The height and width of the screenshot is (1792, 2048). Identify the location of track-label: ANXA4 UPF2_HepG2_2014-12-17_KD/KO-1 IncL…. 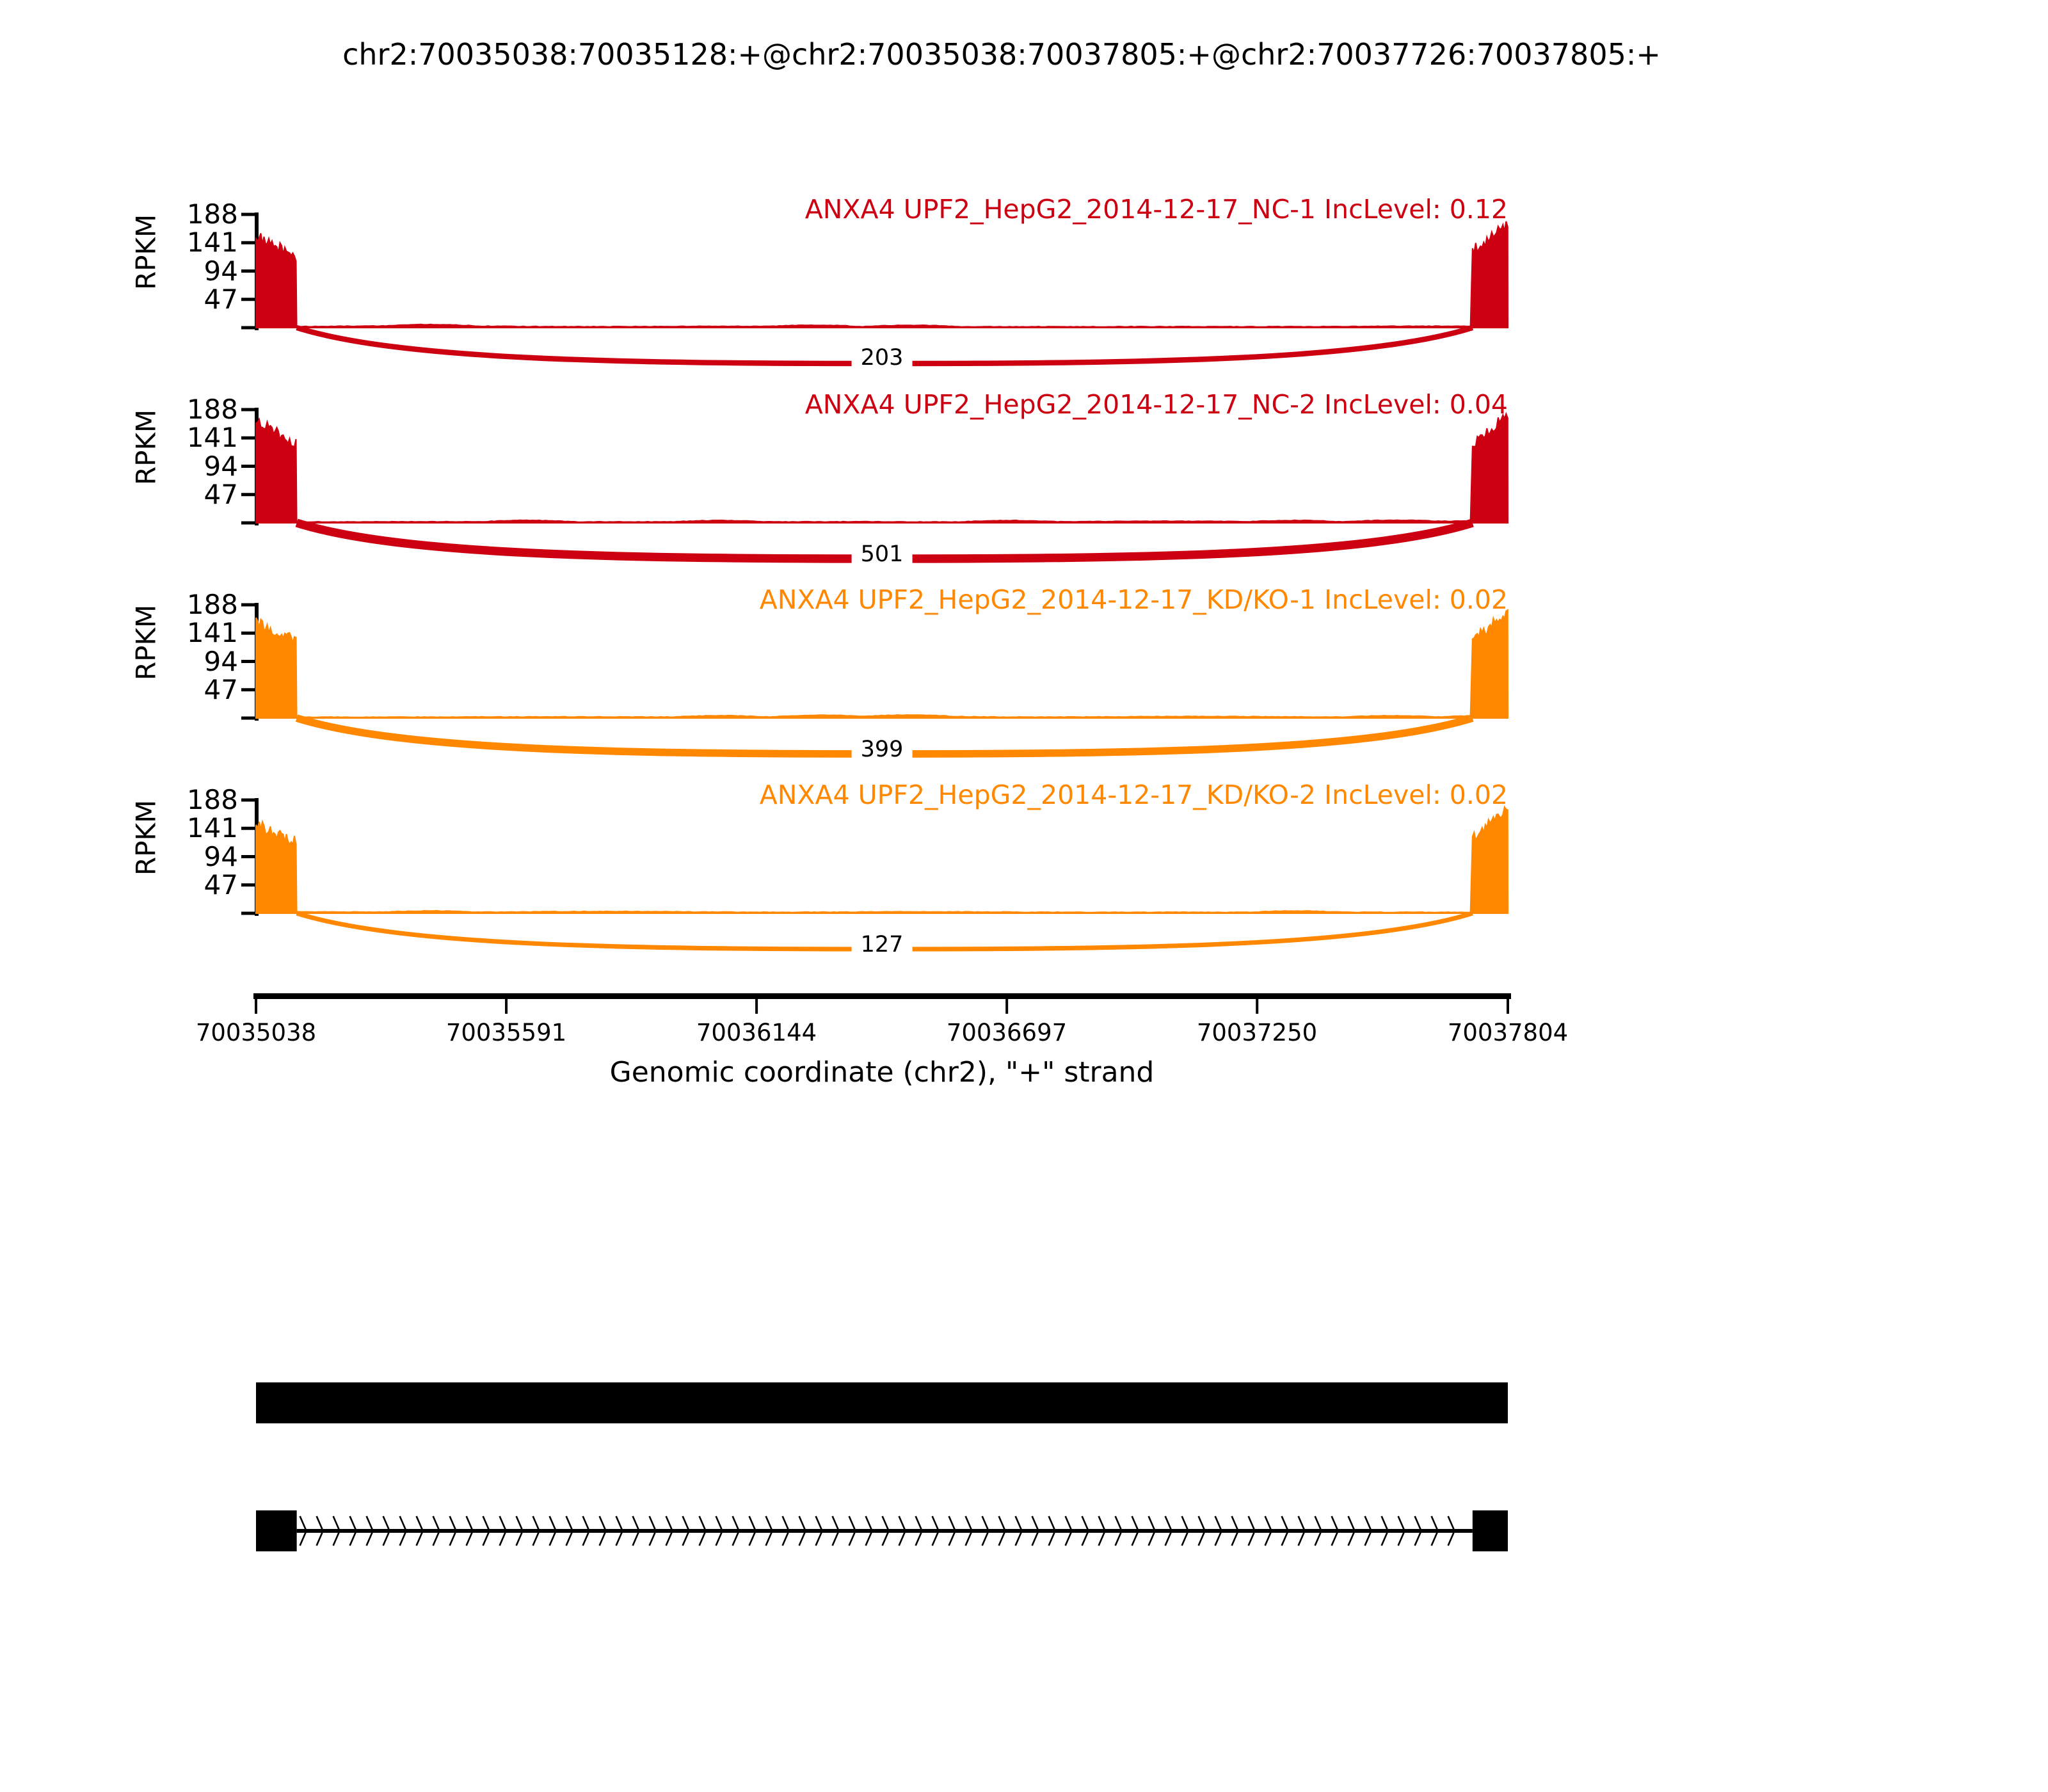
(1133, 599).